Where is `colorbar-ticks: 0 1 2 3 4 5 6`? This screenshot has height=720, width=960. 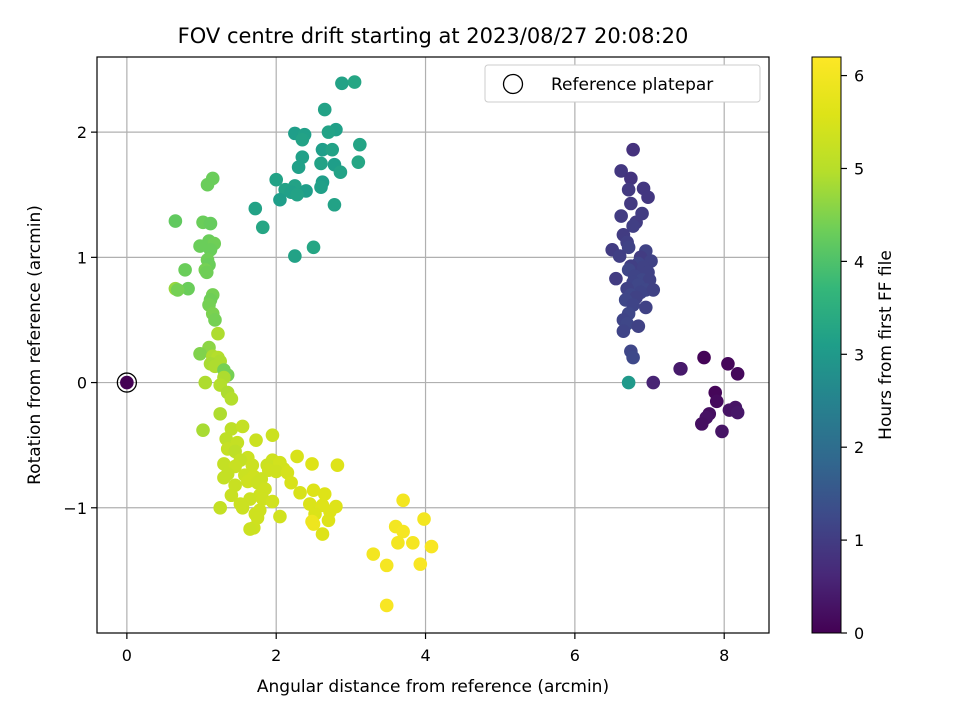
colorbar-ticks: 0 1 2 3 4 5 6 is located at coordinates (852, 355).